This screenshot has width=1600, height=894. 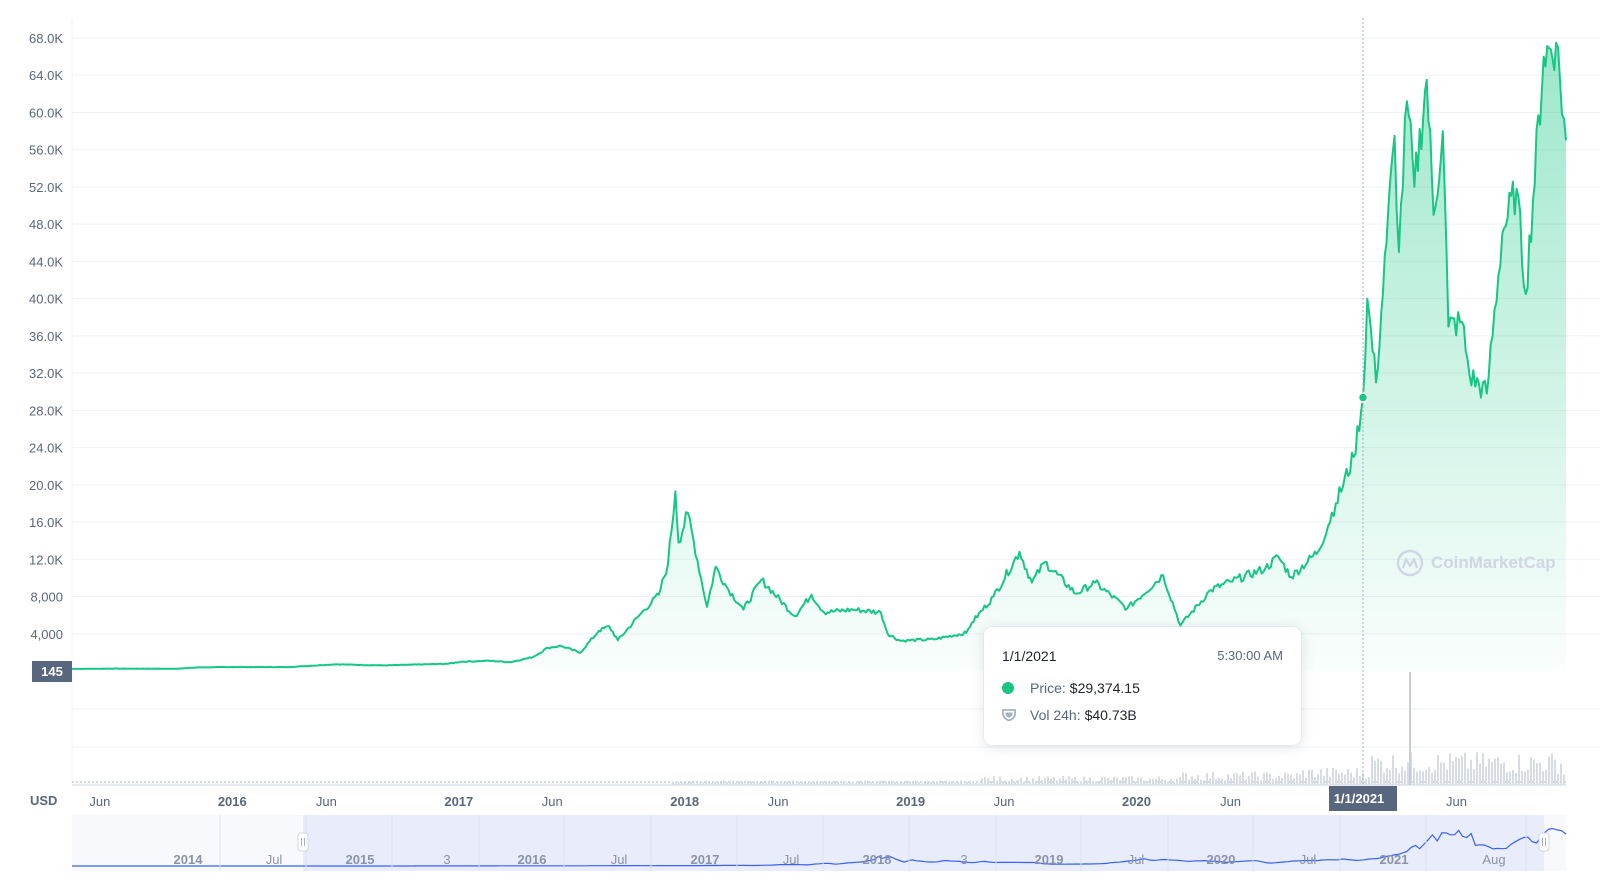 What do you see at coordinates (1410, 728) in the screenshot?
I see `volume-spike-bar` at bounding box center [1410, 728].